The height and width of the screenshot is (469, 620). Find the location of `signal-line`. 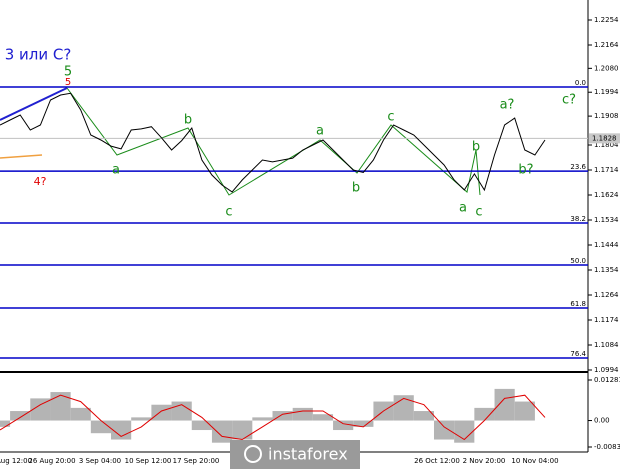

signal-line is located at coordinates (273, 417).